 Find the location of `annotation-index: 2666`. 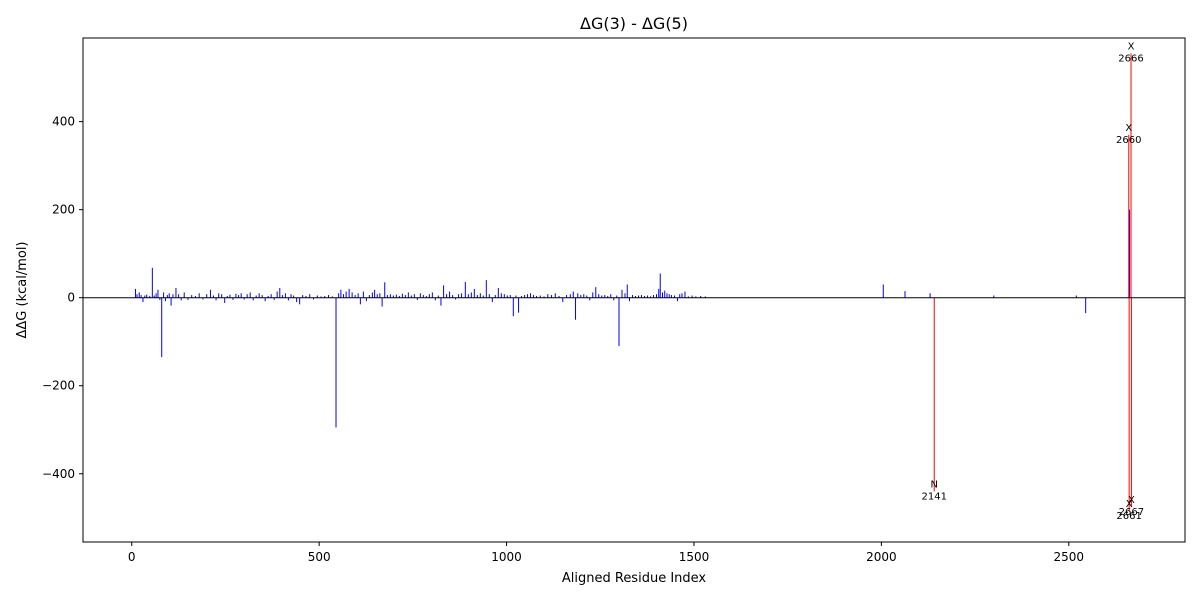

annotation-index: 2666 is located at coordinates (1130, 58).